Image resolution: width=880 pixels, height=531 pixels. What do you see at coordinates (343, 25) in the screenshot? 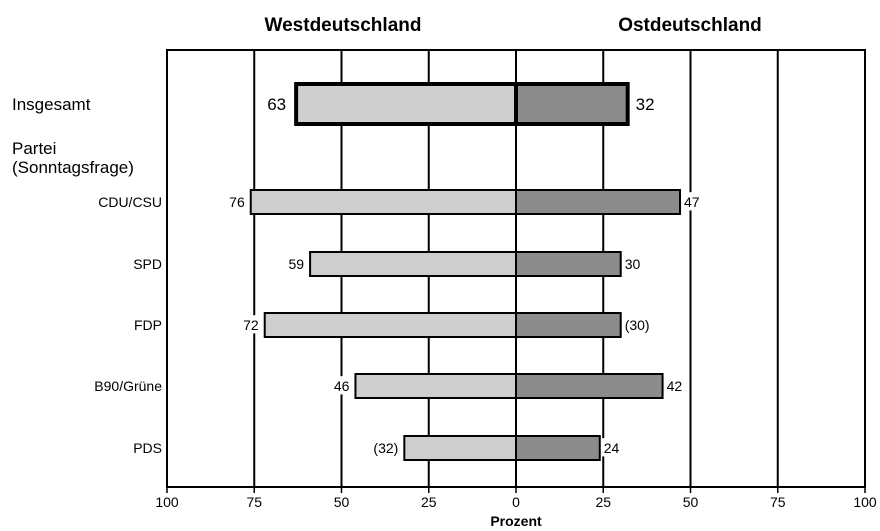
I see `panel-title-west: Westdeutschland` at bounding box center [343, 25].